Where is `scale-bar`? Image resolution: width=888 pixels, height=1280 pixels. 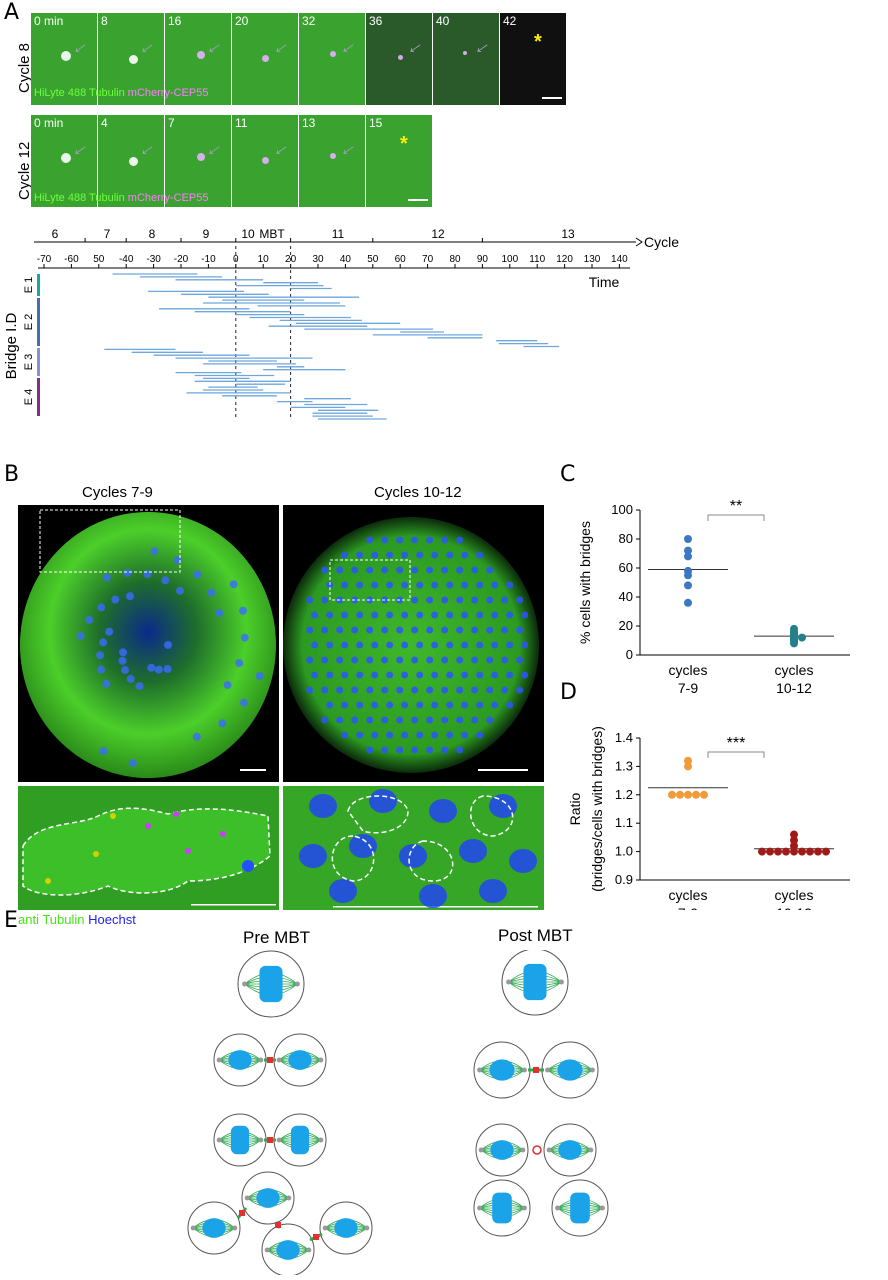 scale-bar is located at coordinates (418, 200).